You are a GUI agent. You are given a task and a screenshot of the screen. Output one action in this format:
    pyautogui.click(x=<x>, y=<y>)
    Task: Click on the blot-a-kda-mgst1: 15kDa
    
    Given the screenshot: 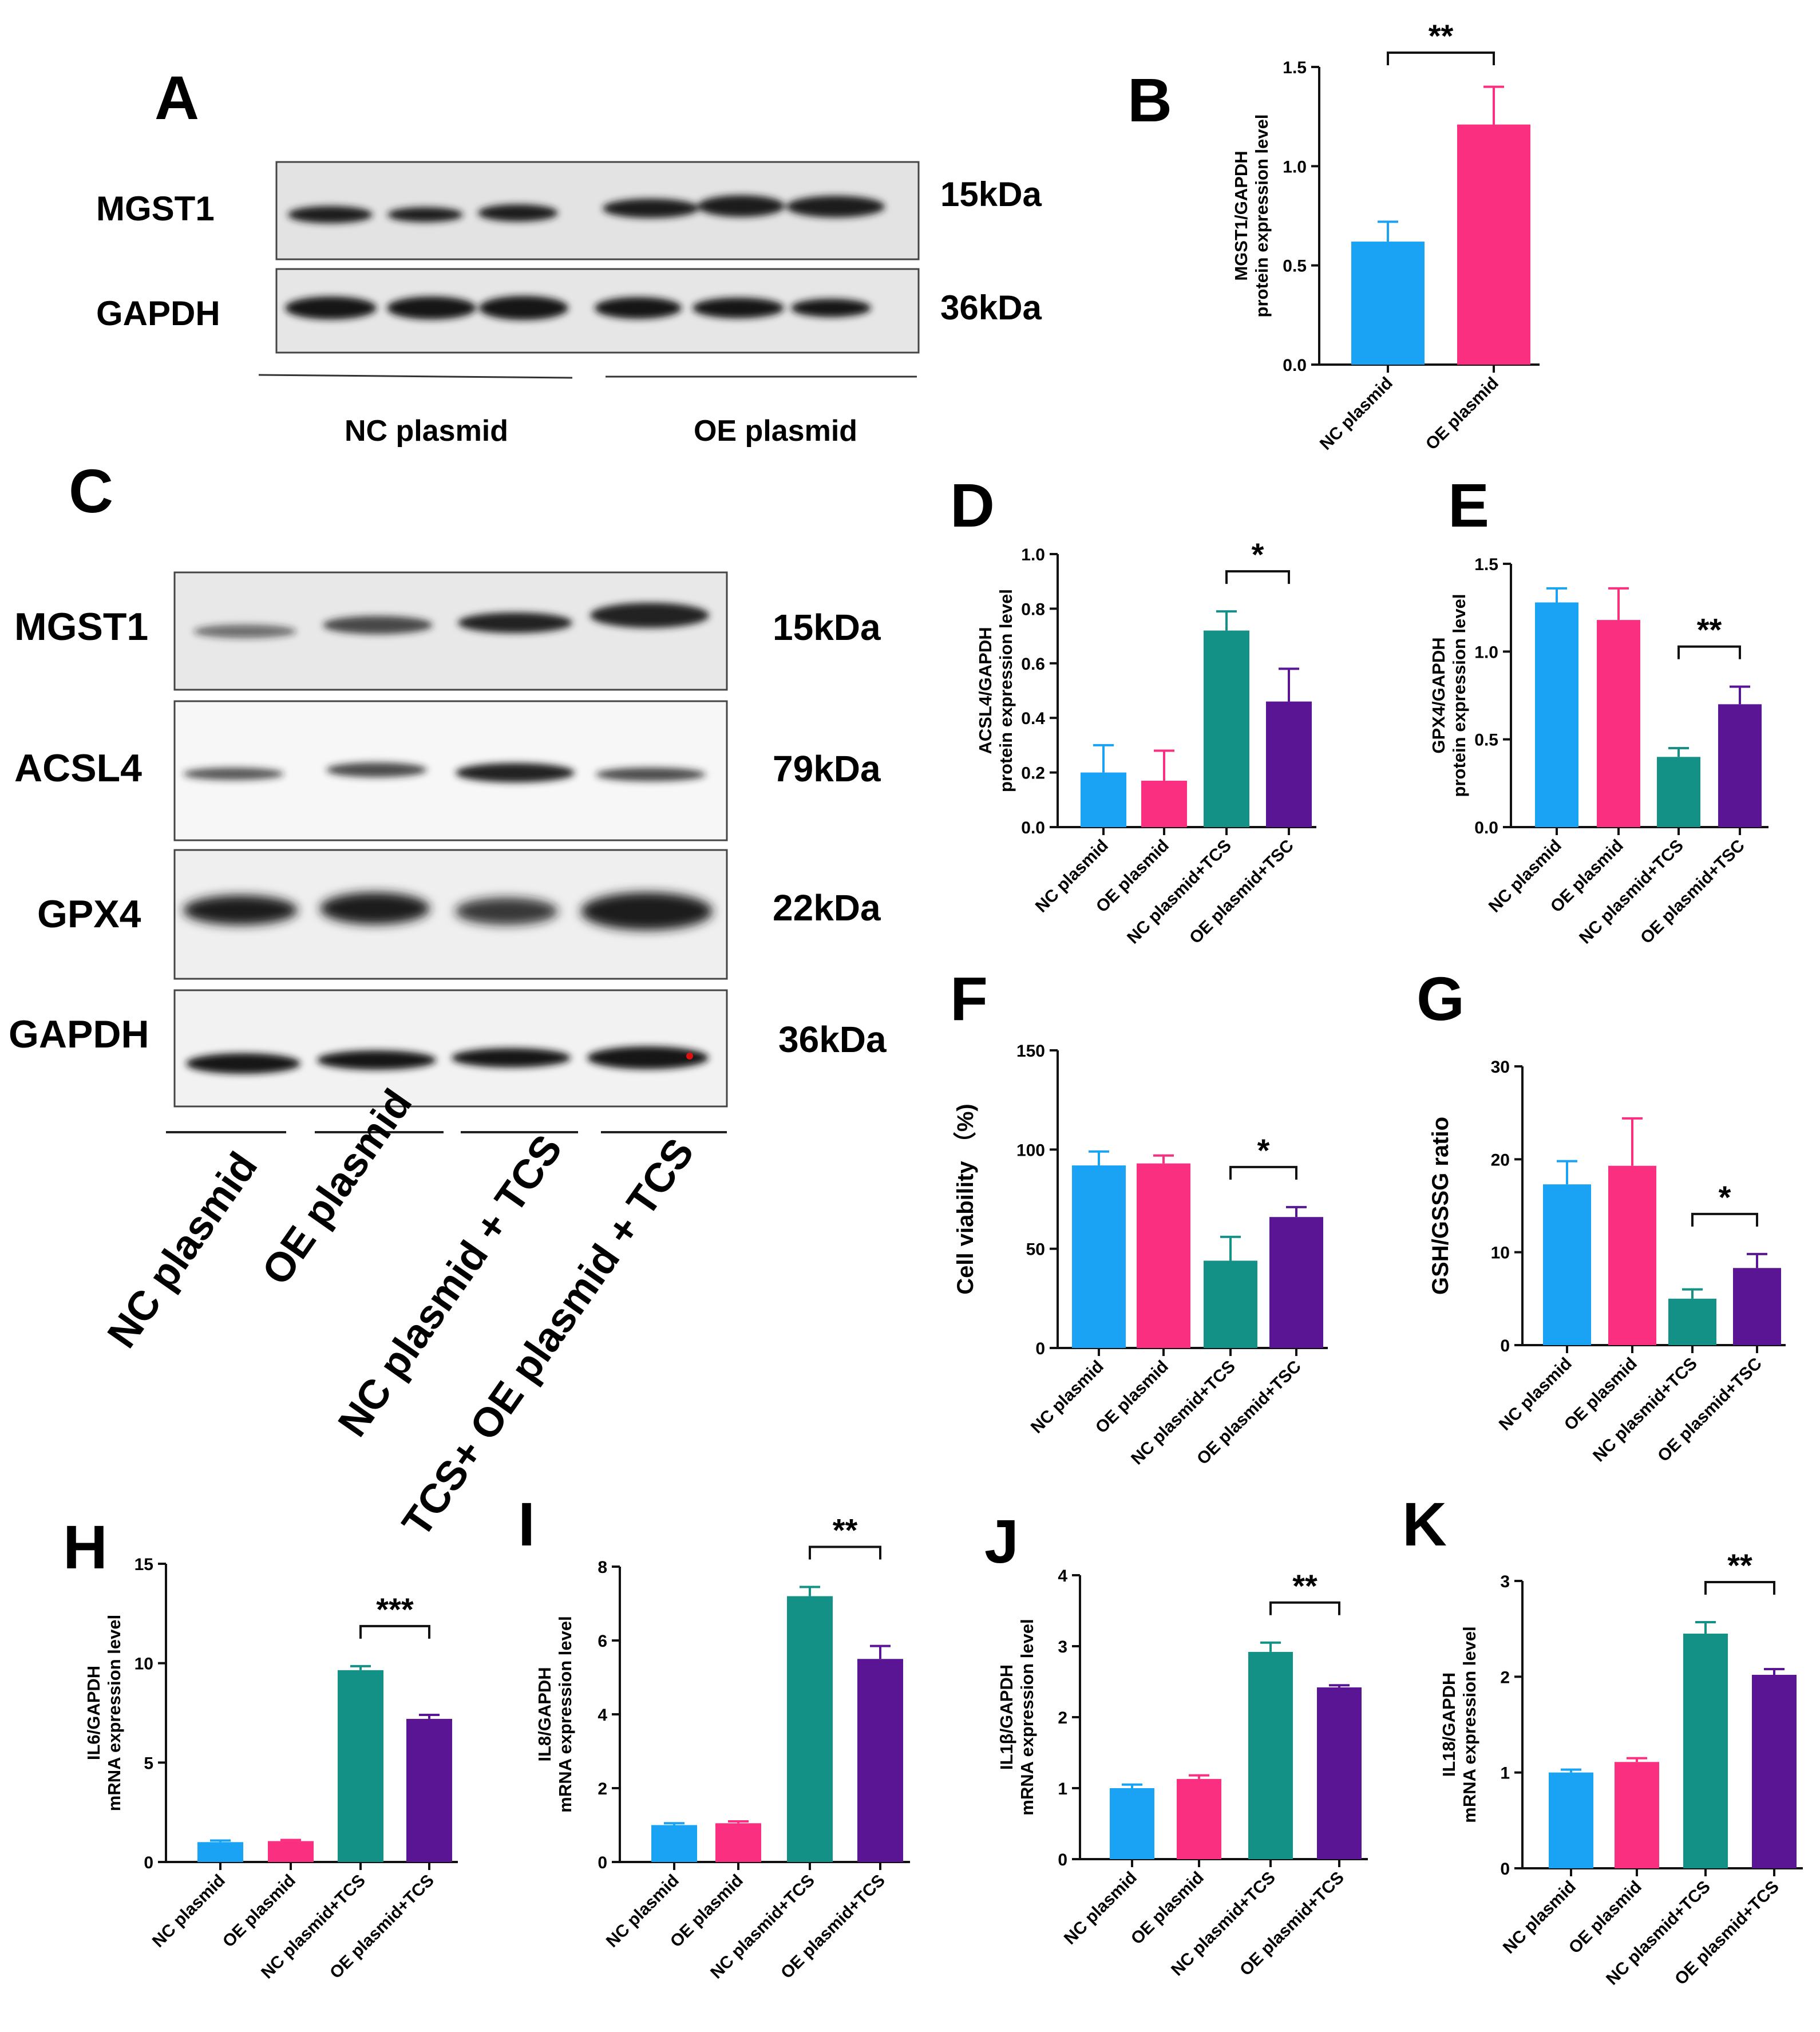 What is the action you would take?
    pyautogui.click(x=991, y=194)
    